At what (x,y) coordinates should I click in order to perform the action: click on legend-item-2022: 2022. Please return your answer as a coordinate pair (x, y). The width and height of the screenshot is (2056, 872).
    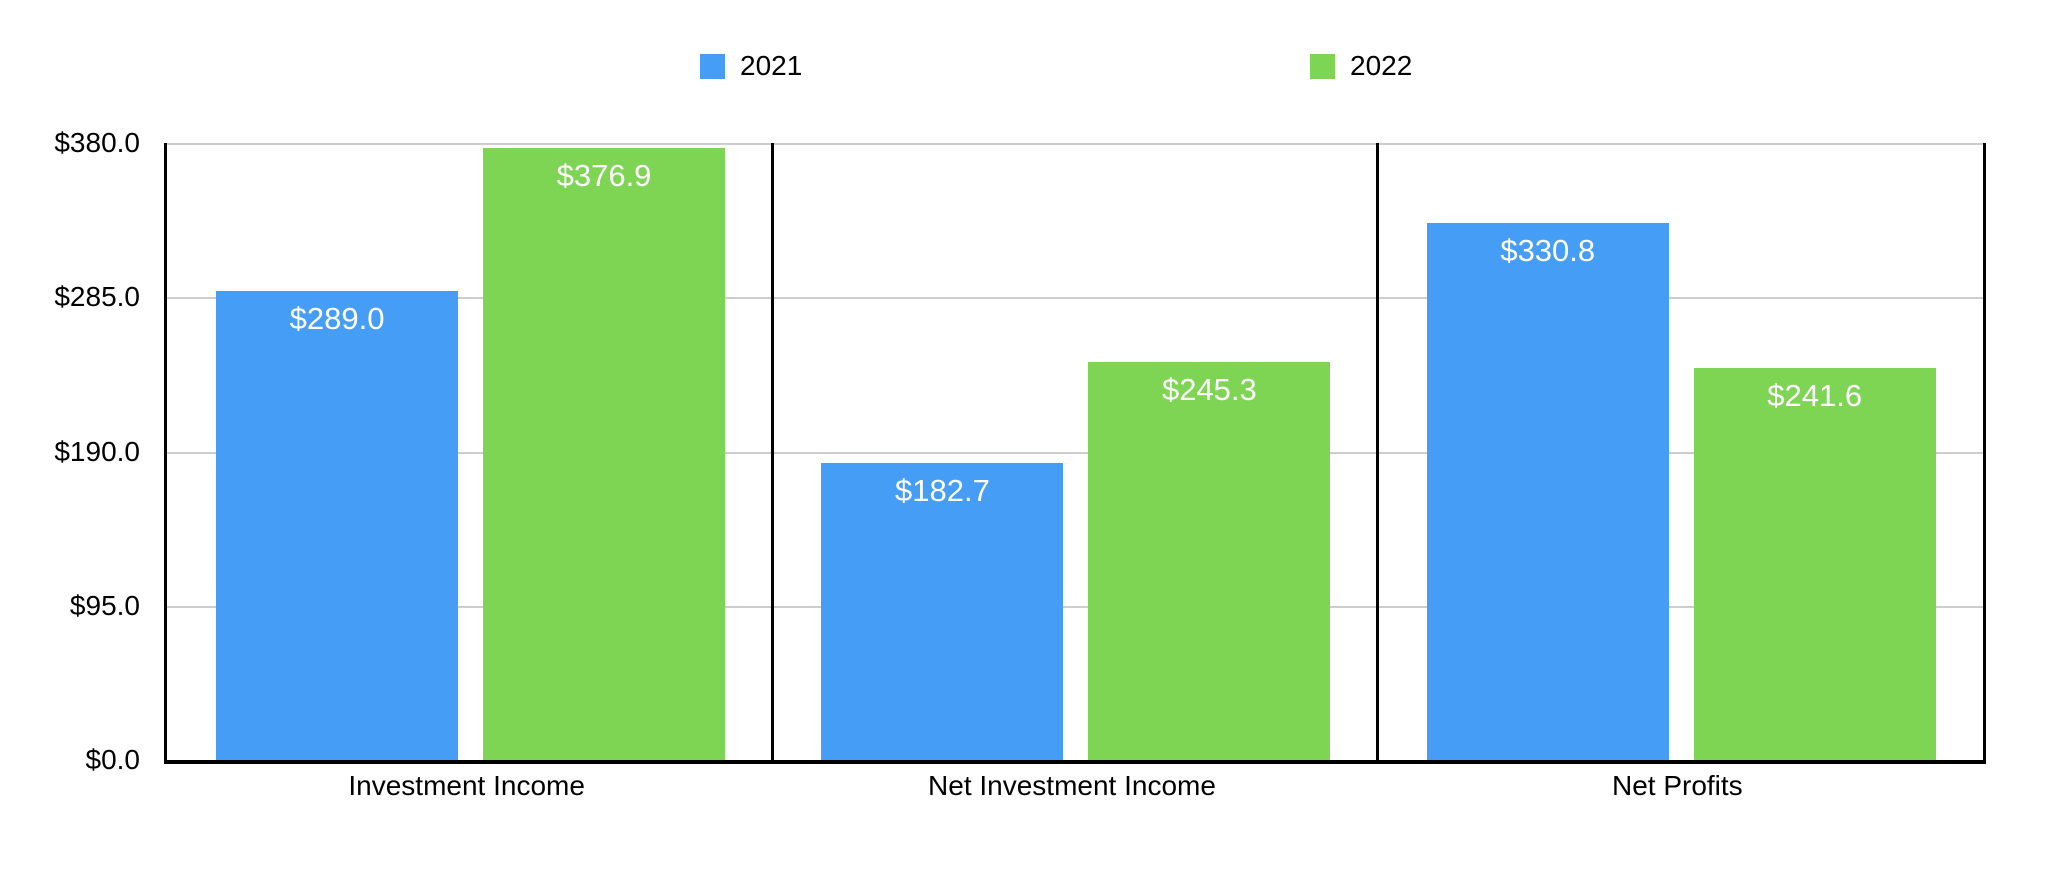
    Looking at the image, I should click on (1361, 66).